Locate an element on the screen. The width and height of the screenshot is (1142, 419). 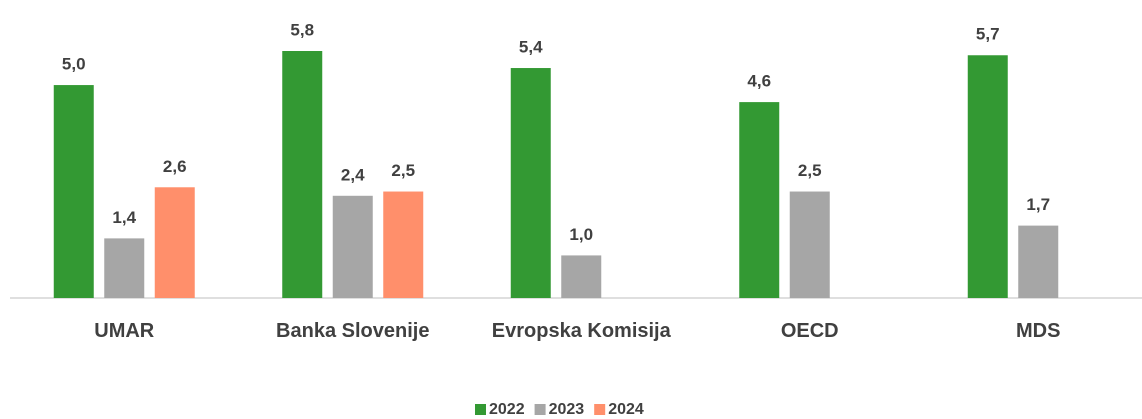
value-label: 2,6 is located at coordinates (175, 166).